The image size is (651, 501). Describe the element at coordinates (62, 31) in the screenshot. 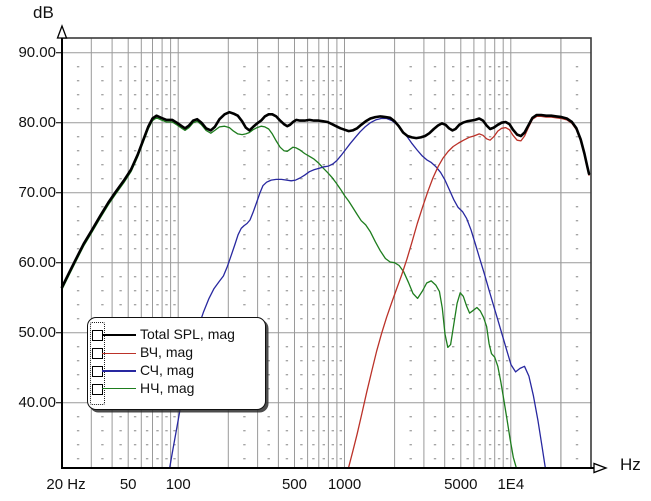

I see `y-axis-arrow-icon` at that location.